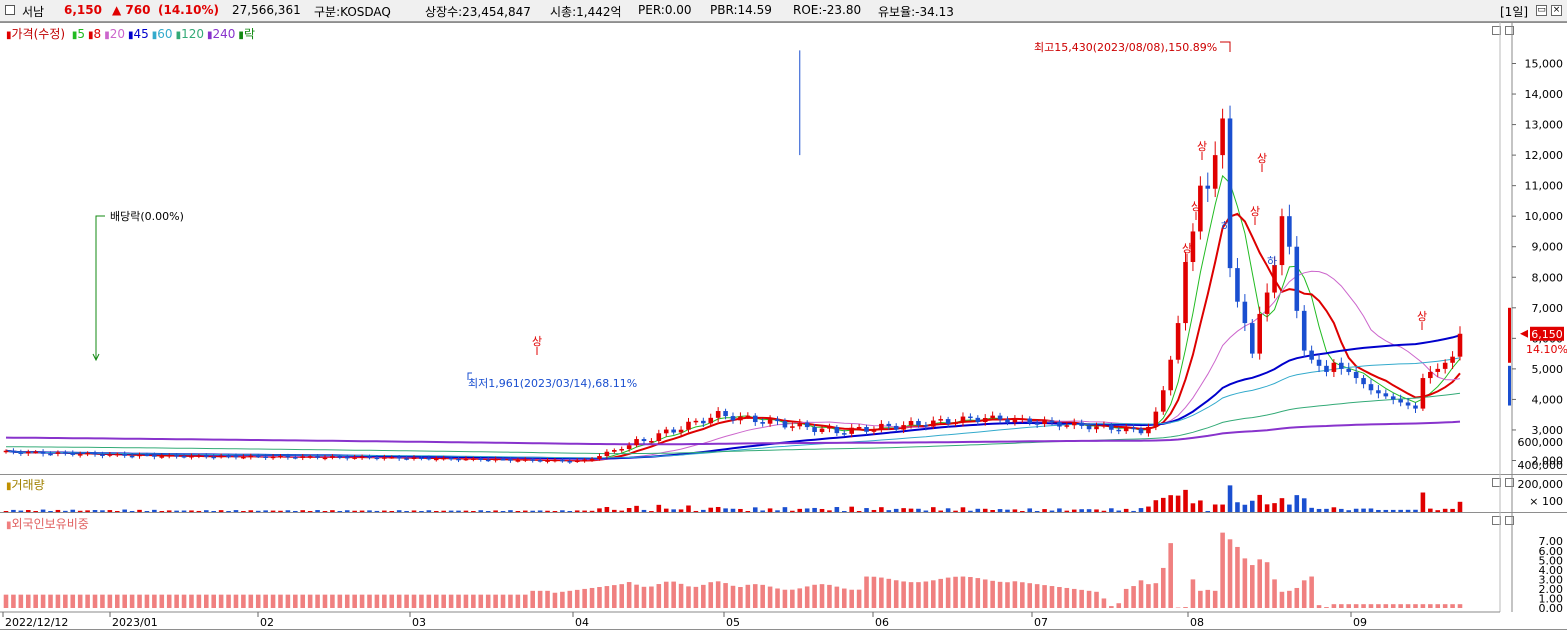 The height and width of the screenshot is (630, 1567). I want to click on pane-maximize-icon, so click(1509, 30).